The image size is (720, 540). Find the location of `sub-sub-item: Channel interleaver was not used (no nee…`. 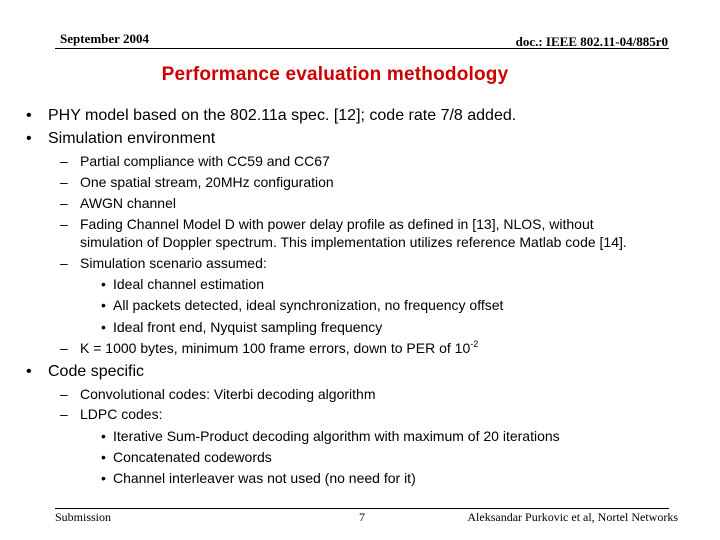

sub-sub-item: Channel interleaver was not used (no nee… is located at coordinates (264, 478).